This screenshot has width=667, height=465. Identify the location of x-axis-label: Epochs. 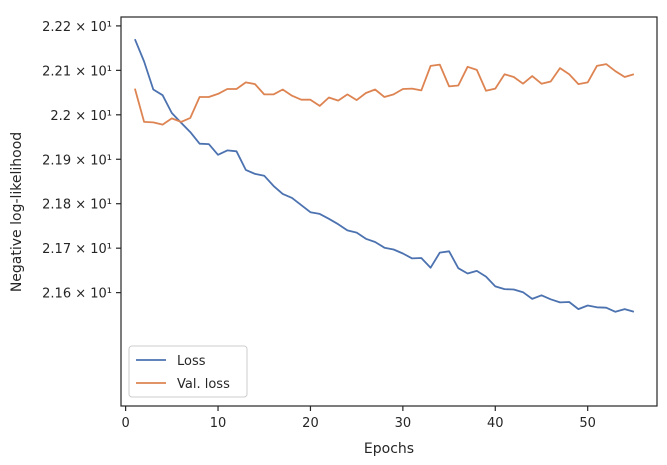
(389, 449).